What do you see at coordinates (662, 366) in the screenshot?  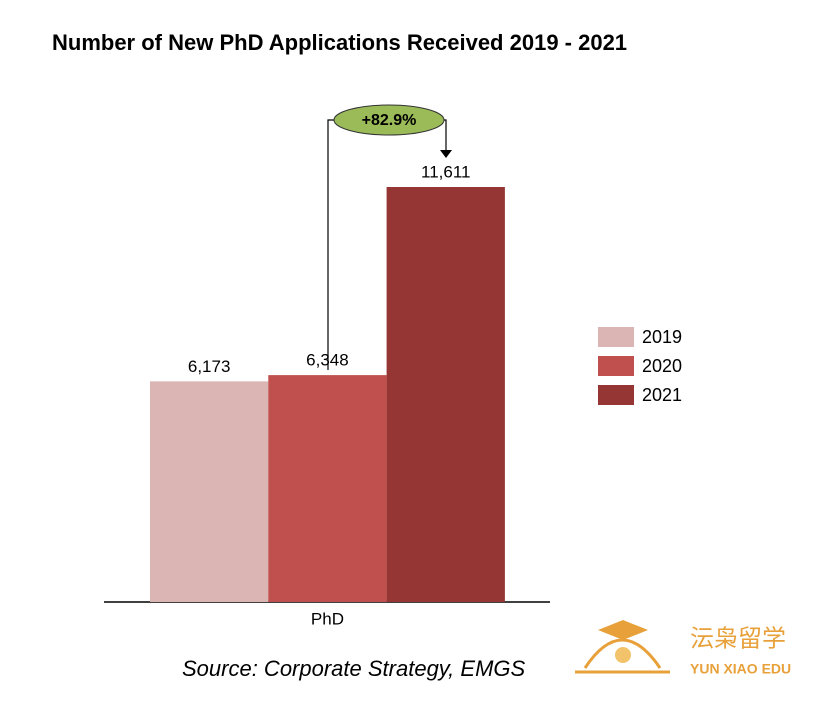 I see `legend-label: 2020` at bounding box center [662, 366].